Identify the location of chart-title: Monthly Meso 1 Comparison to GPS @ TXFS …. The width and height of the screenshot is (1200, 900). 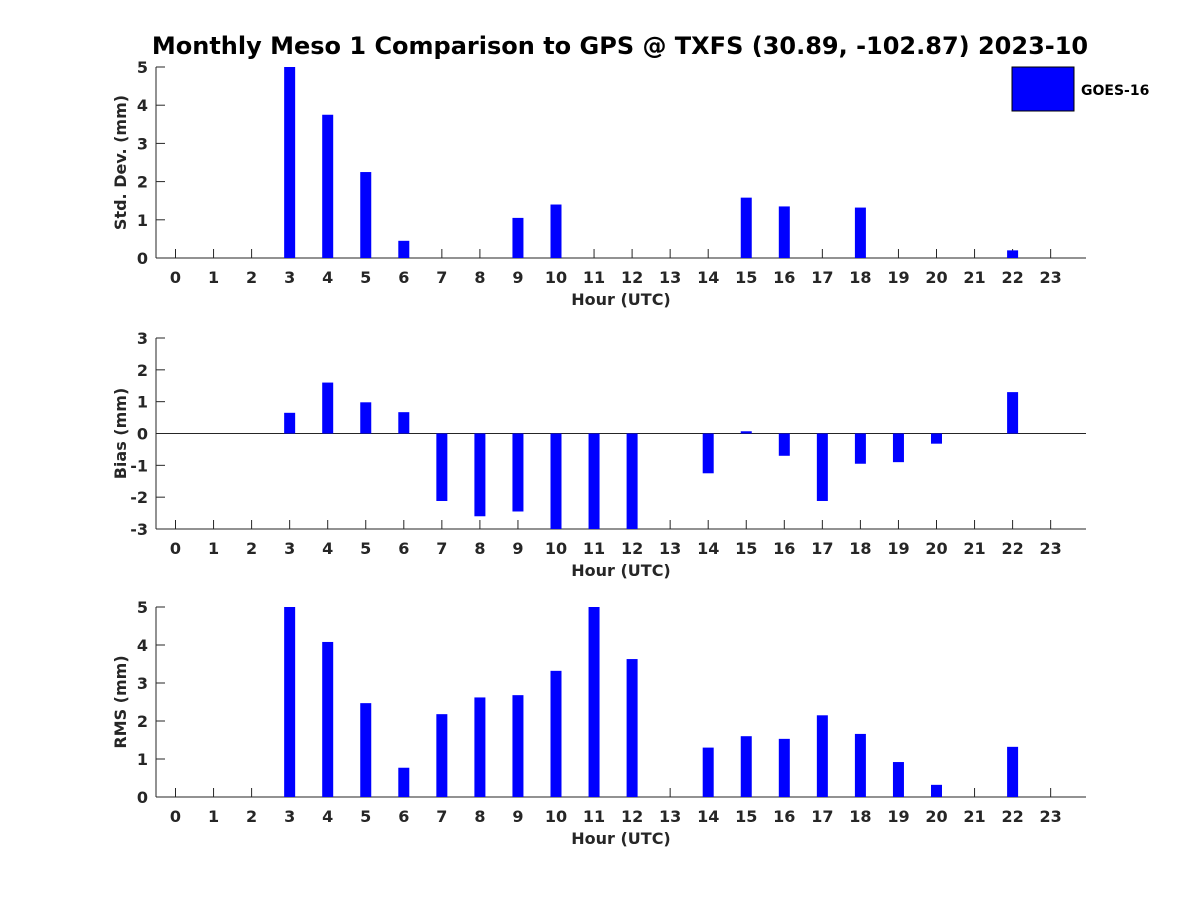
(620, 46).